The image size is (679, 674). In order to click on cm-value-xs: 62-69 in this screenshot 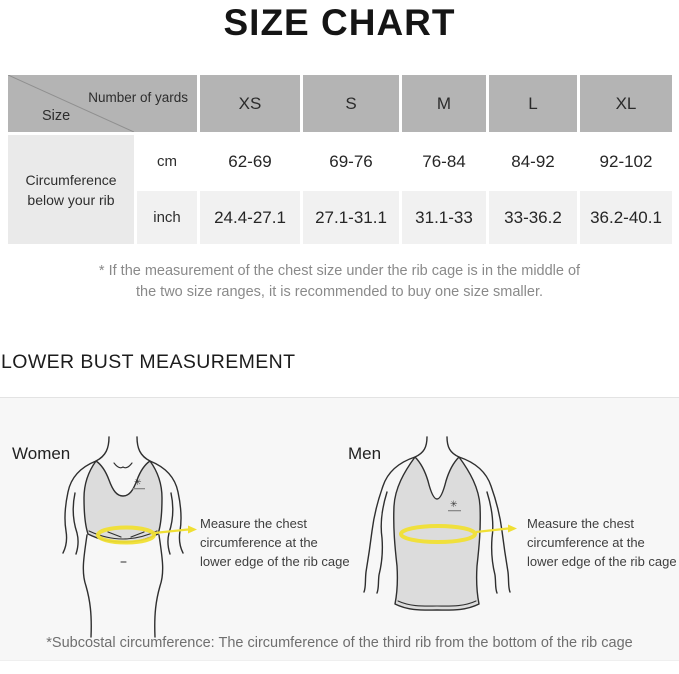, I will do `click(250, 161)`.